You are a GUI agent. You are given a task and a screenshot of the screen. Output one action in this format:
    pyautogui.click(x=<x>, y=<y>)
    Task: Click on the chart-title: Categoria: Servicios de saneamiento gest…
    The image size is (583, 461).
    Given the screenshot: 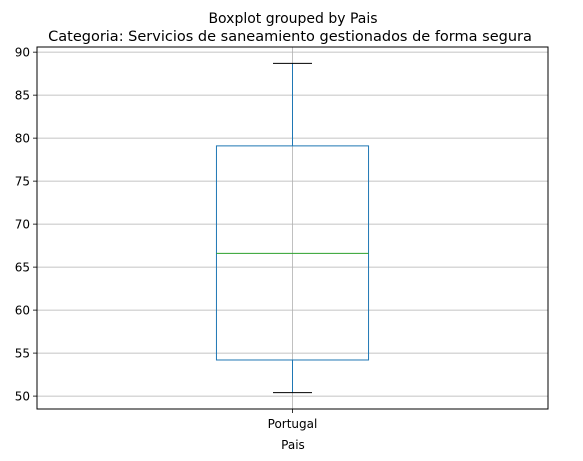 What is the action you would take?
    pyautogui.click(x=290, y=37)
    